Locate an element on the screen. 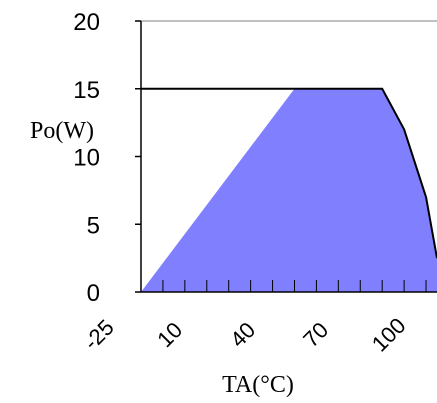 The width and height of the screenshot is (437, 403). y-tick-label: 5 is located at coordinates (93, 225).